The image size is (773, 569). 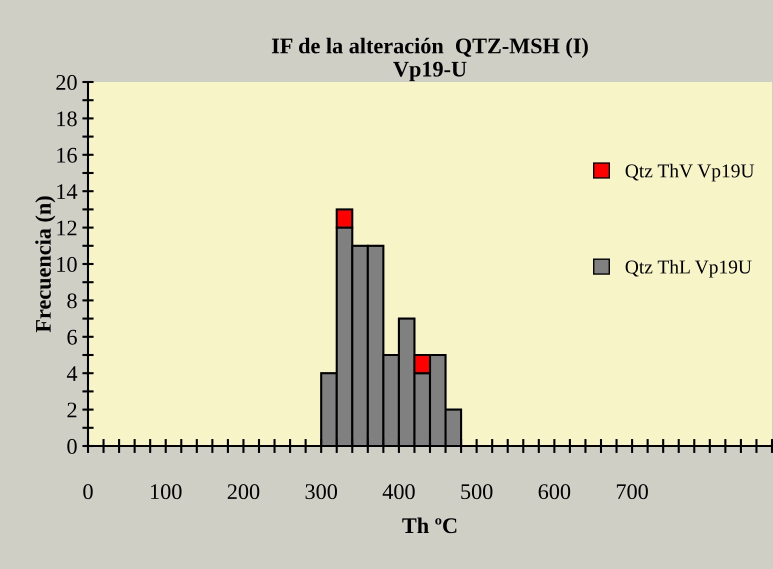 I want to click on y-axis-title: Frecuencia (n), so click(x=45, y=264).